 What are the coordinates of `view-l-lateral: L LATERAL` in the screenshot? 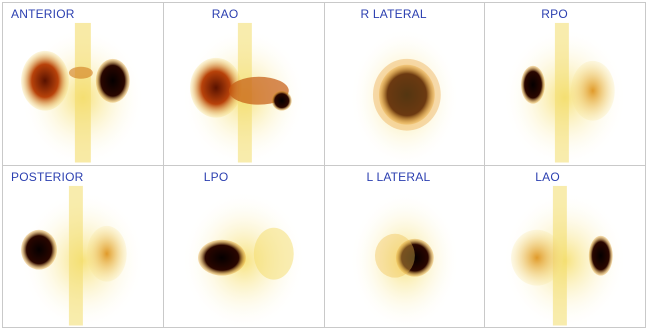 It's located at (404, 246).